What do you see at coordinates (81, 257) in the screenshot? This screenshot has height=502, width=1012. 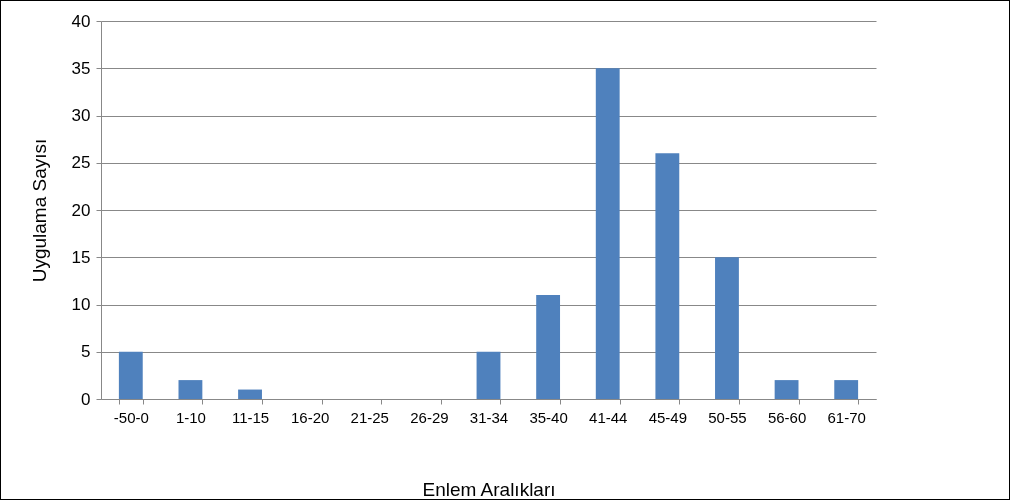 I see `y-tick-label: 15` at bounding box center [81, 257].